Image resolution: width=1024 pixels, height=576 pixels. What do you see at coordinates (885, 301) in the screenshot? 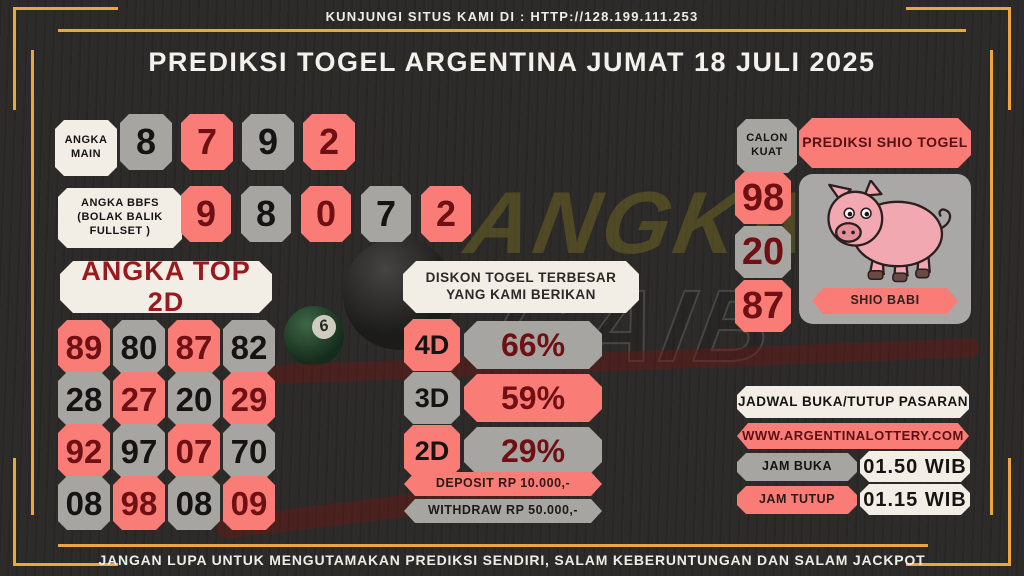
I see `shio-animal-label: SHIO BABI` at bounding box center [885, 301].